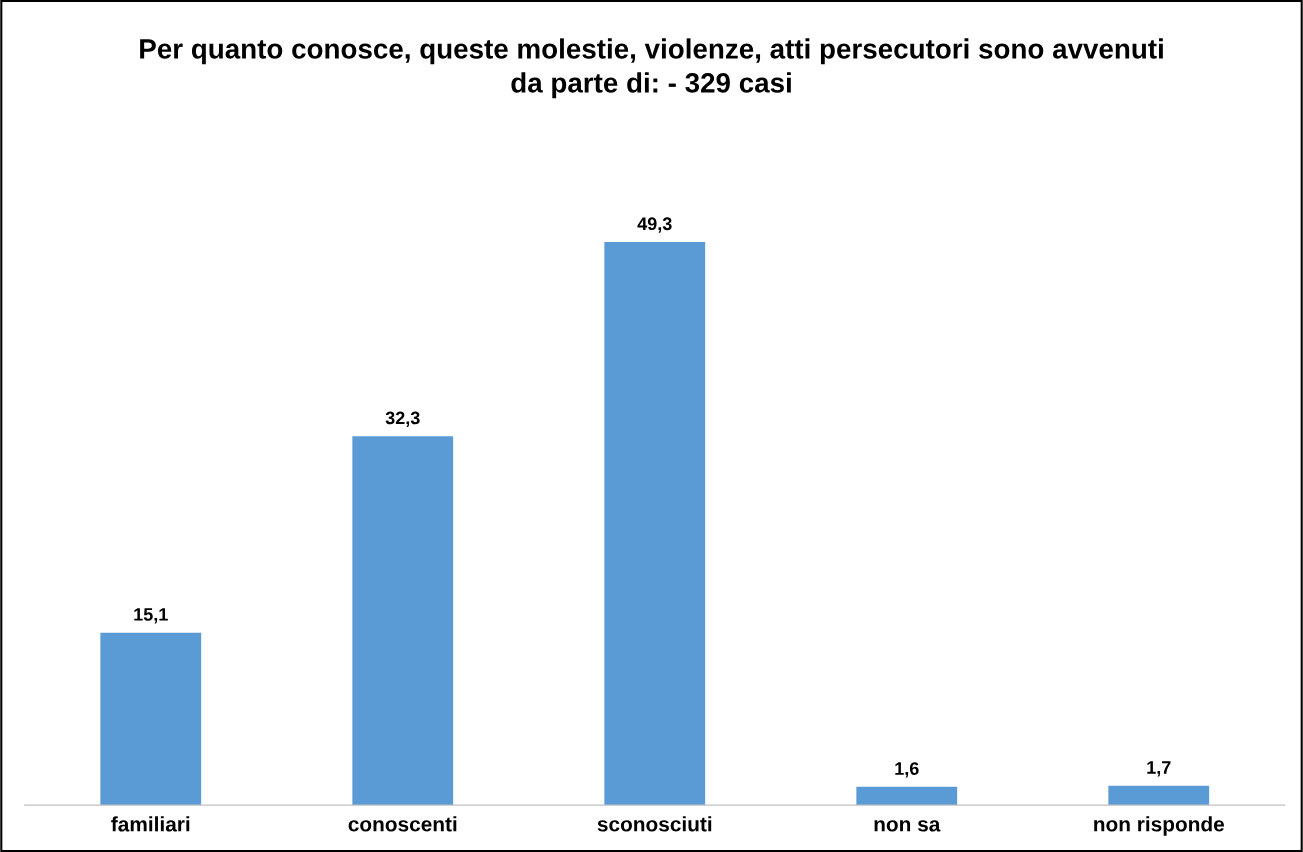 The width and height of the screenshot is (1303, 852). I want to click on data-label: 1,6, so click(907, 770).